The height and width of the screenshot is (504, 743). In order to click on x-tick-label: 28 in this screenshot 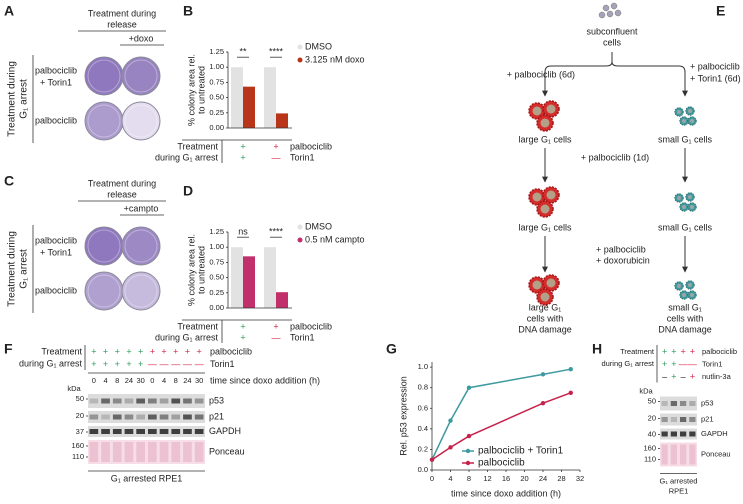, I will do `click(561, 478)`.